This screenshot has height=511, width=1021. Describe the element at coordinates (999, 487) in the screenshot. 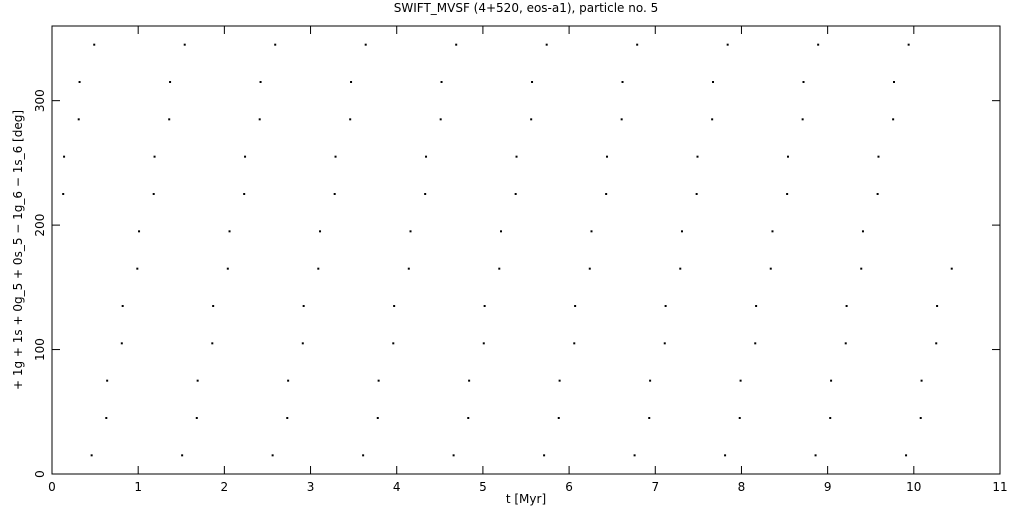

I see `x-tick-label: 11` at that location.